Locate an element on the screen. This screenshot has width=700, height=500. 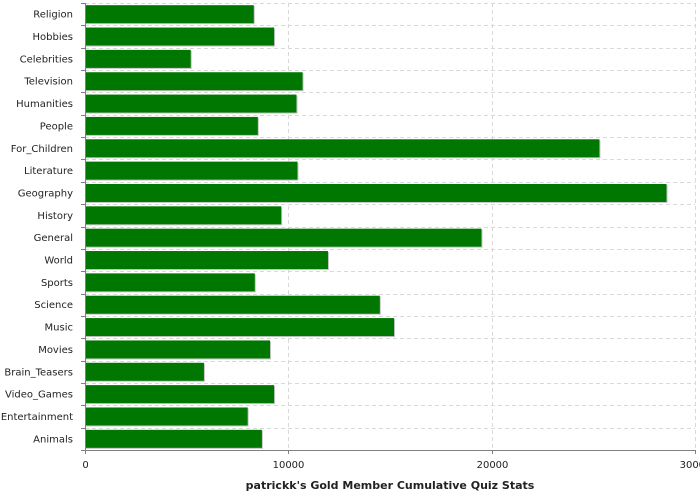
bar-science is located at coordinates (232, 304).